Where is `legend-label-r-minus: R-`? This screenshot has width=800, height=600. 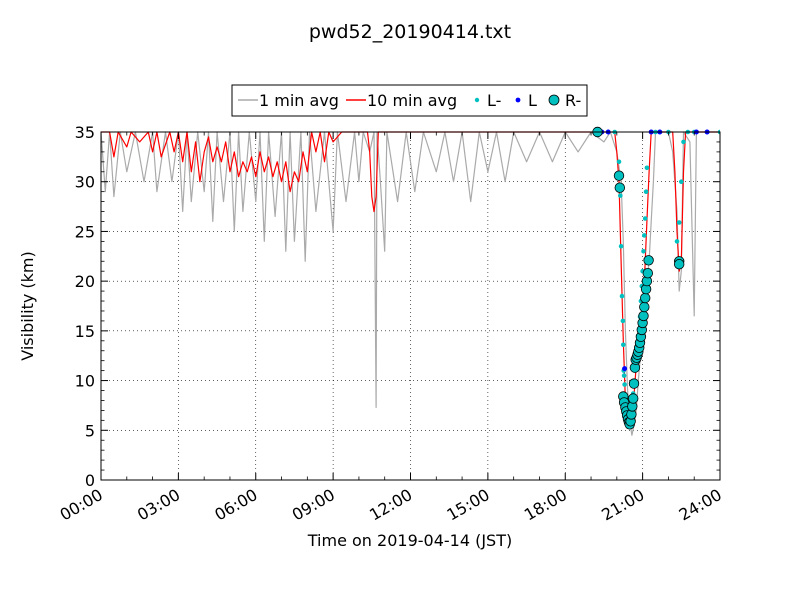 legend-label-r-minus: R- is located at coordinates (573, 100).